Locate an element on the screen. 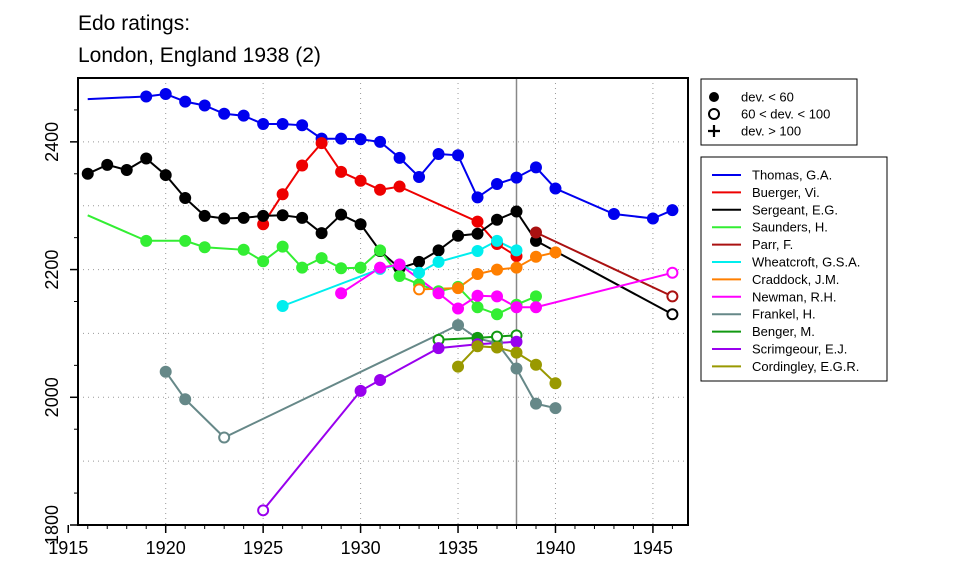 Image resolution: width=960 pixels, height=576 pixels. series-legend-label: Buerger, Vi. is located at coordinates (786, 192).